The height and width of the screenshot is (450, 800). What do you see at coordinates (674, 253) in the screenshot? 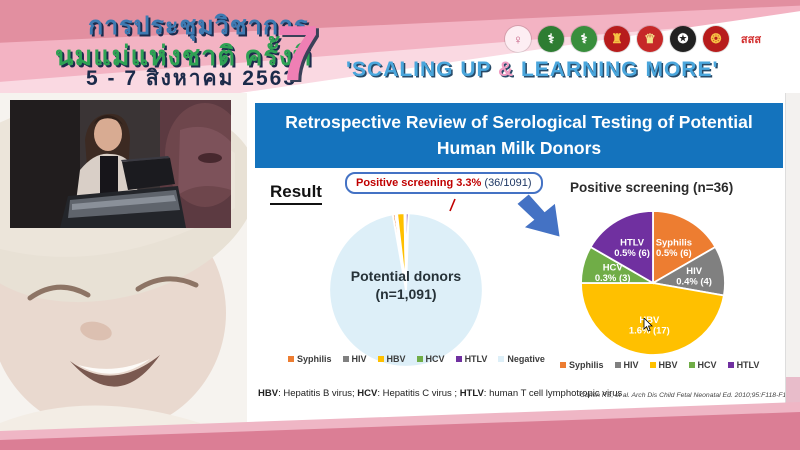
I see `pie-label-syphilis: 0.5% (6)` at bounding box center [674, 253].